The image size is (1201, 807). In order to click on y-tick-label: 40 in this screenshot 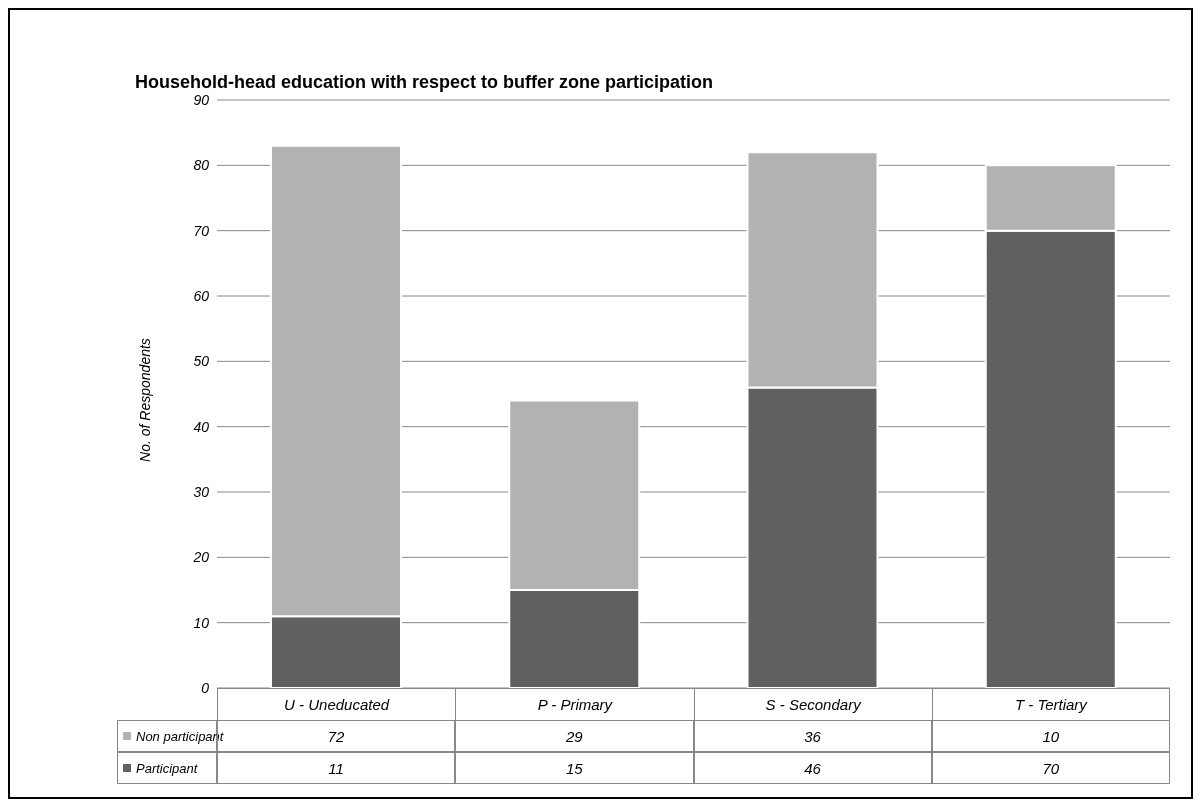, I will do `click(201, 426)`.